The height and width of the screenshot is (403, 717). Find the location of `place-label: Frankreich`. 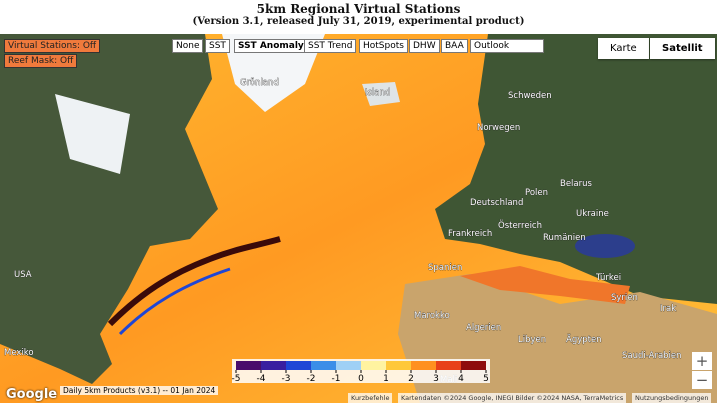

place-label: Frankreich is located at coordinates (470, 234).